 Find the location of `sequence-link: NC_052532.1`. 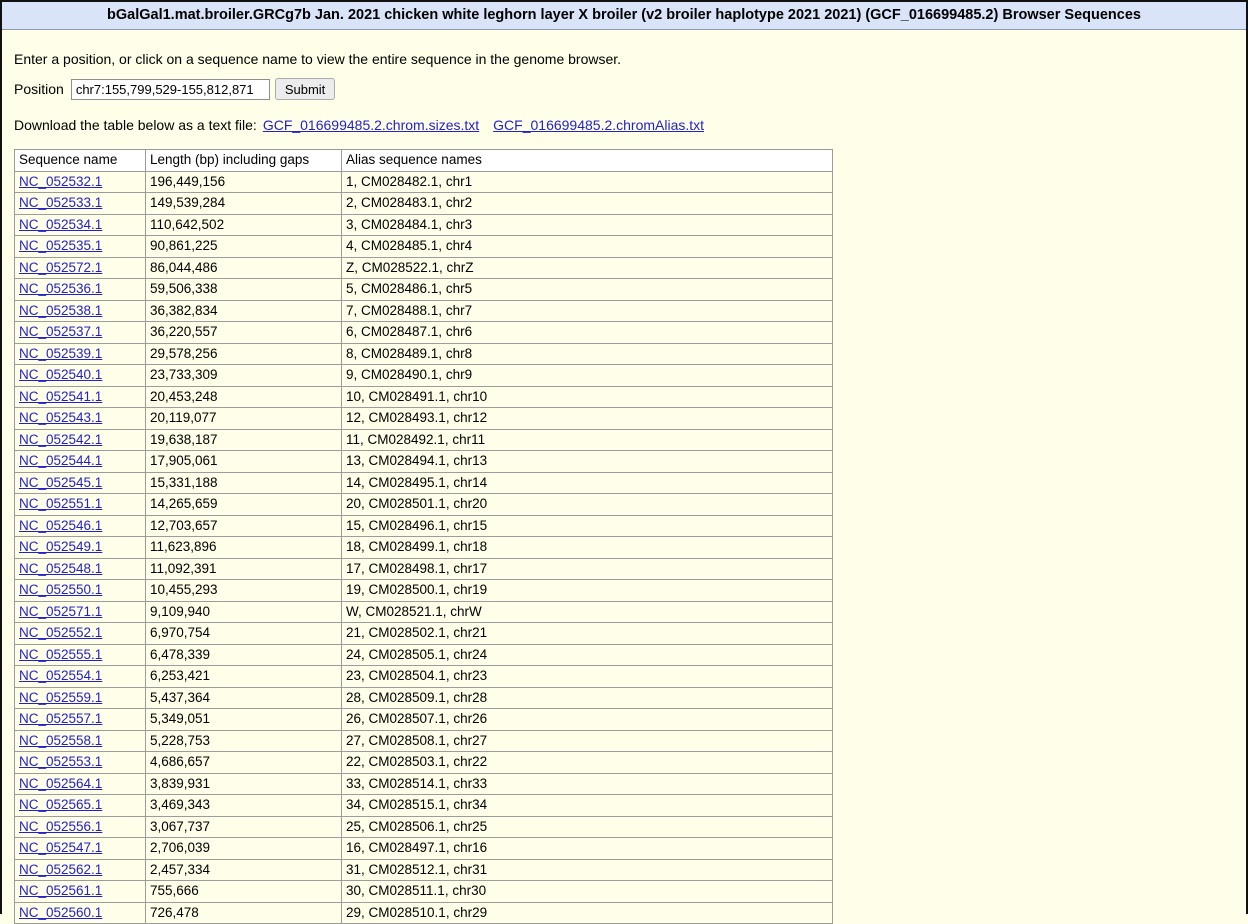

sequence-link: NC_052532.1 is located at coordinates (61, 181).